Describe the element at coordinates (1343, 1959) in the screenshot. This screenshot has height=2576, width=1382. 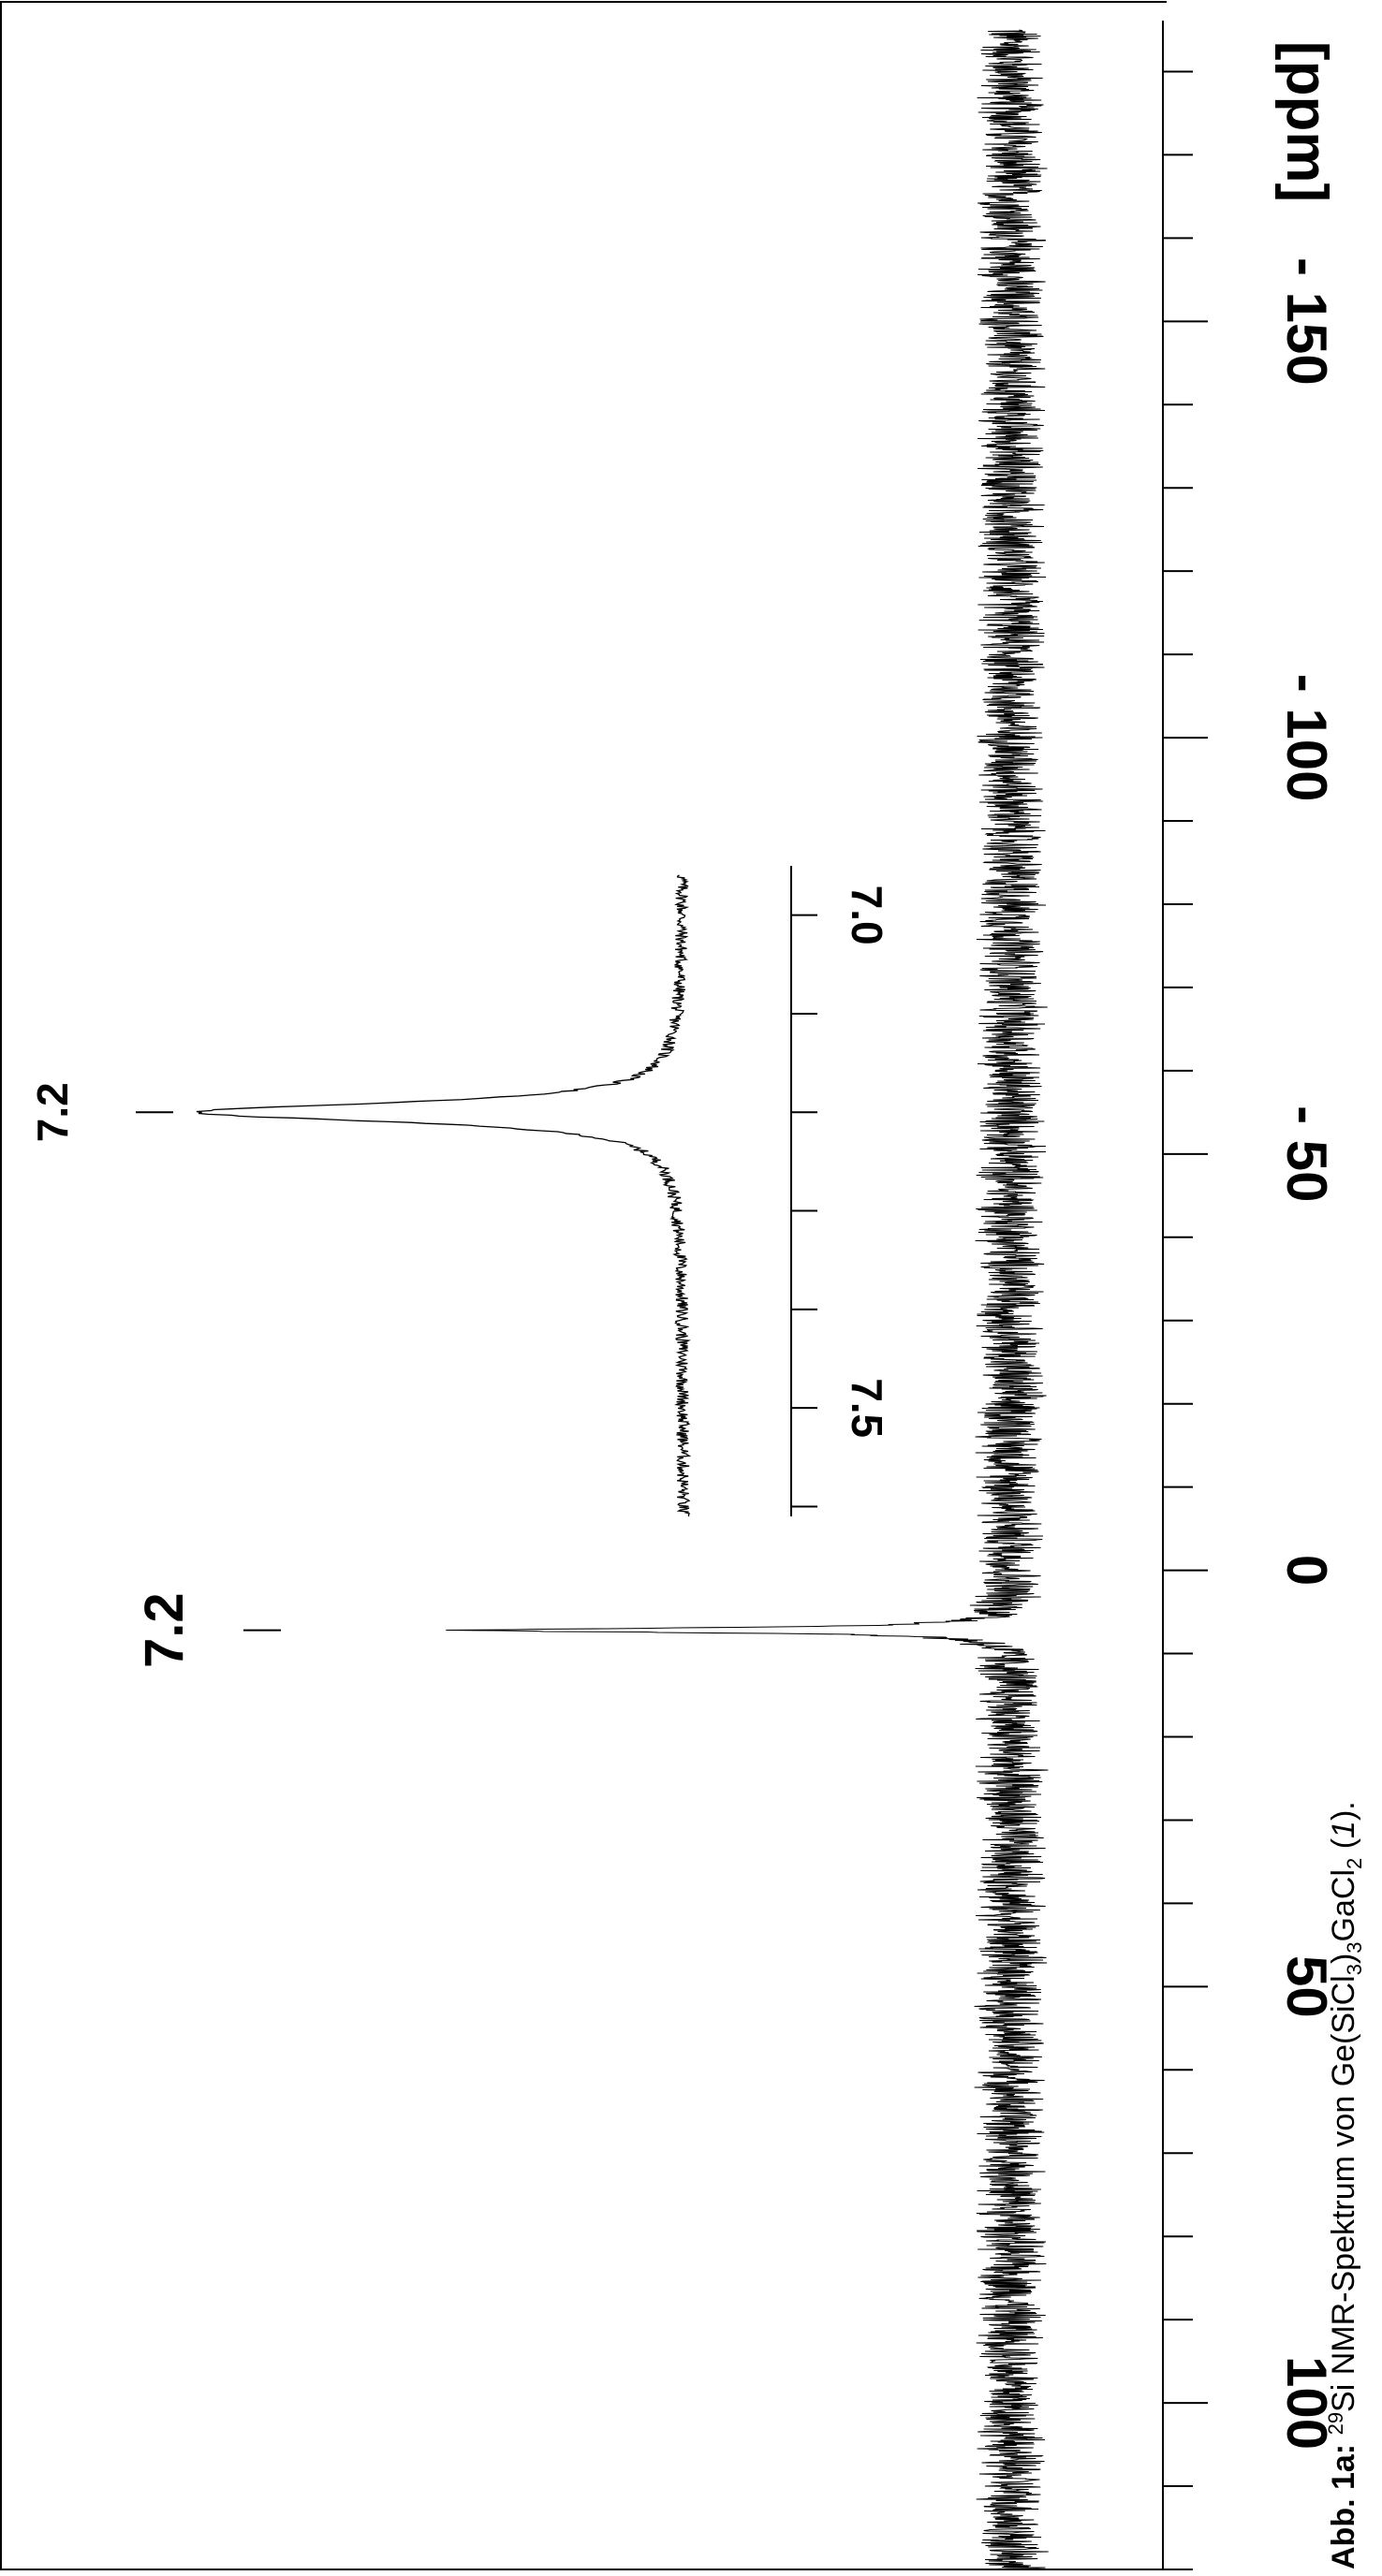
I see `caption-text: )` at that location.